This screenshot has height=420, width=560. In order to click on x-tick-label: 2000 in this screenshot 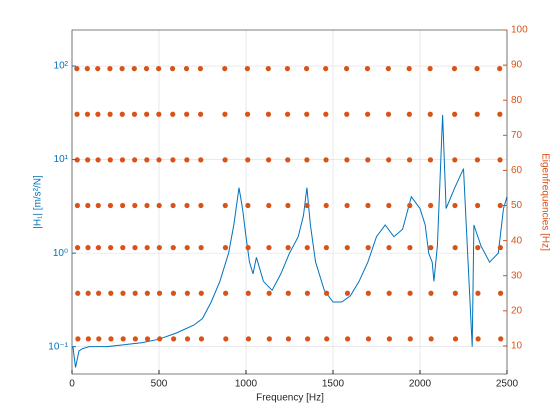, I will do `click(420, 384)`.